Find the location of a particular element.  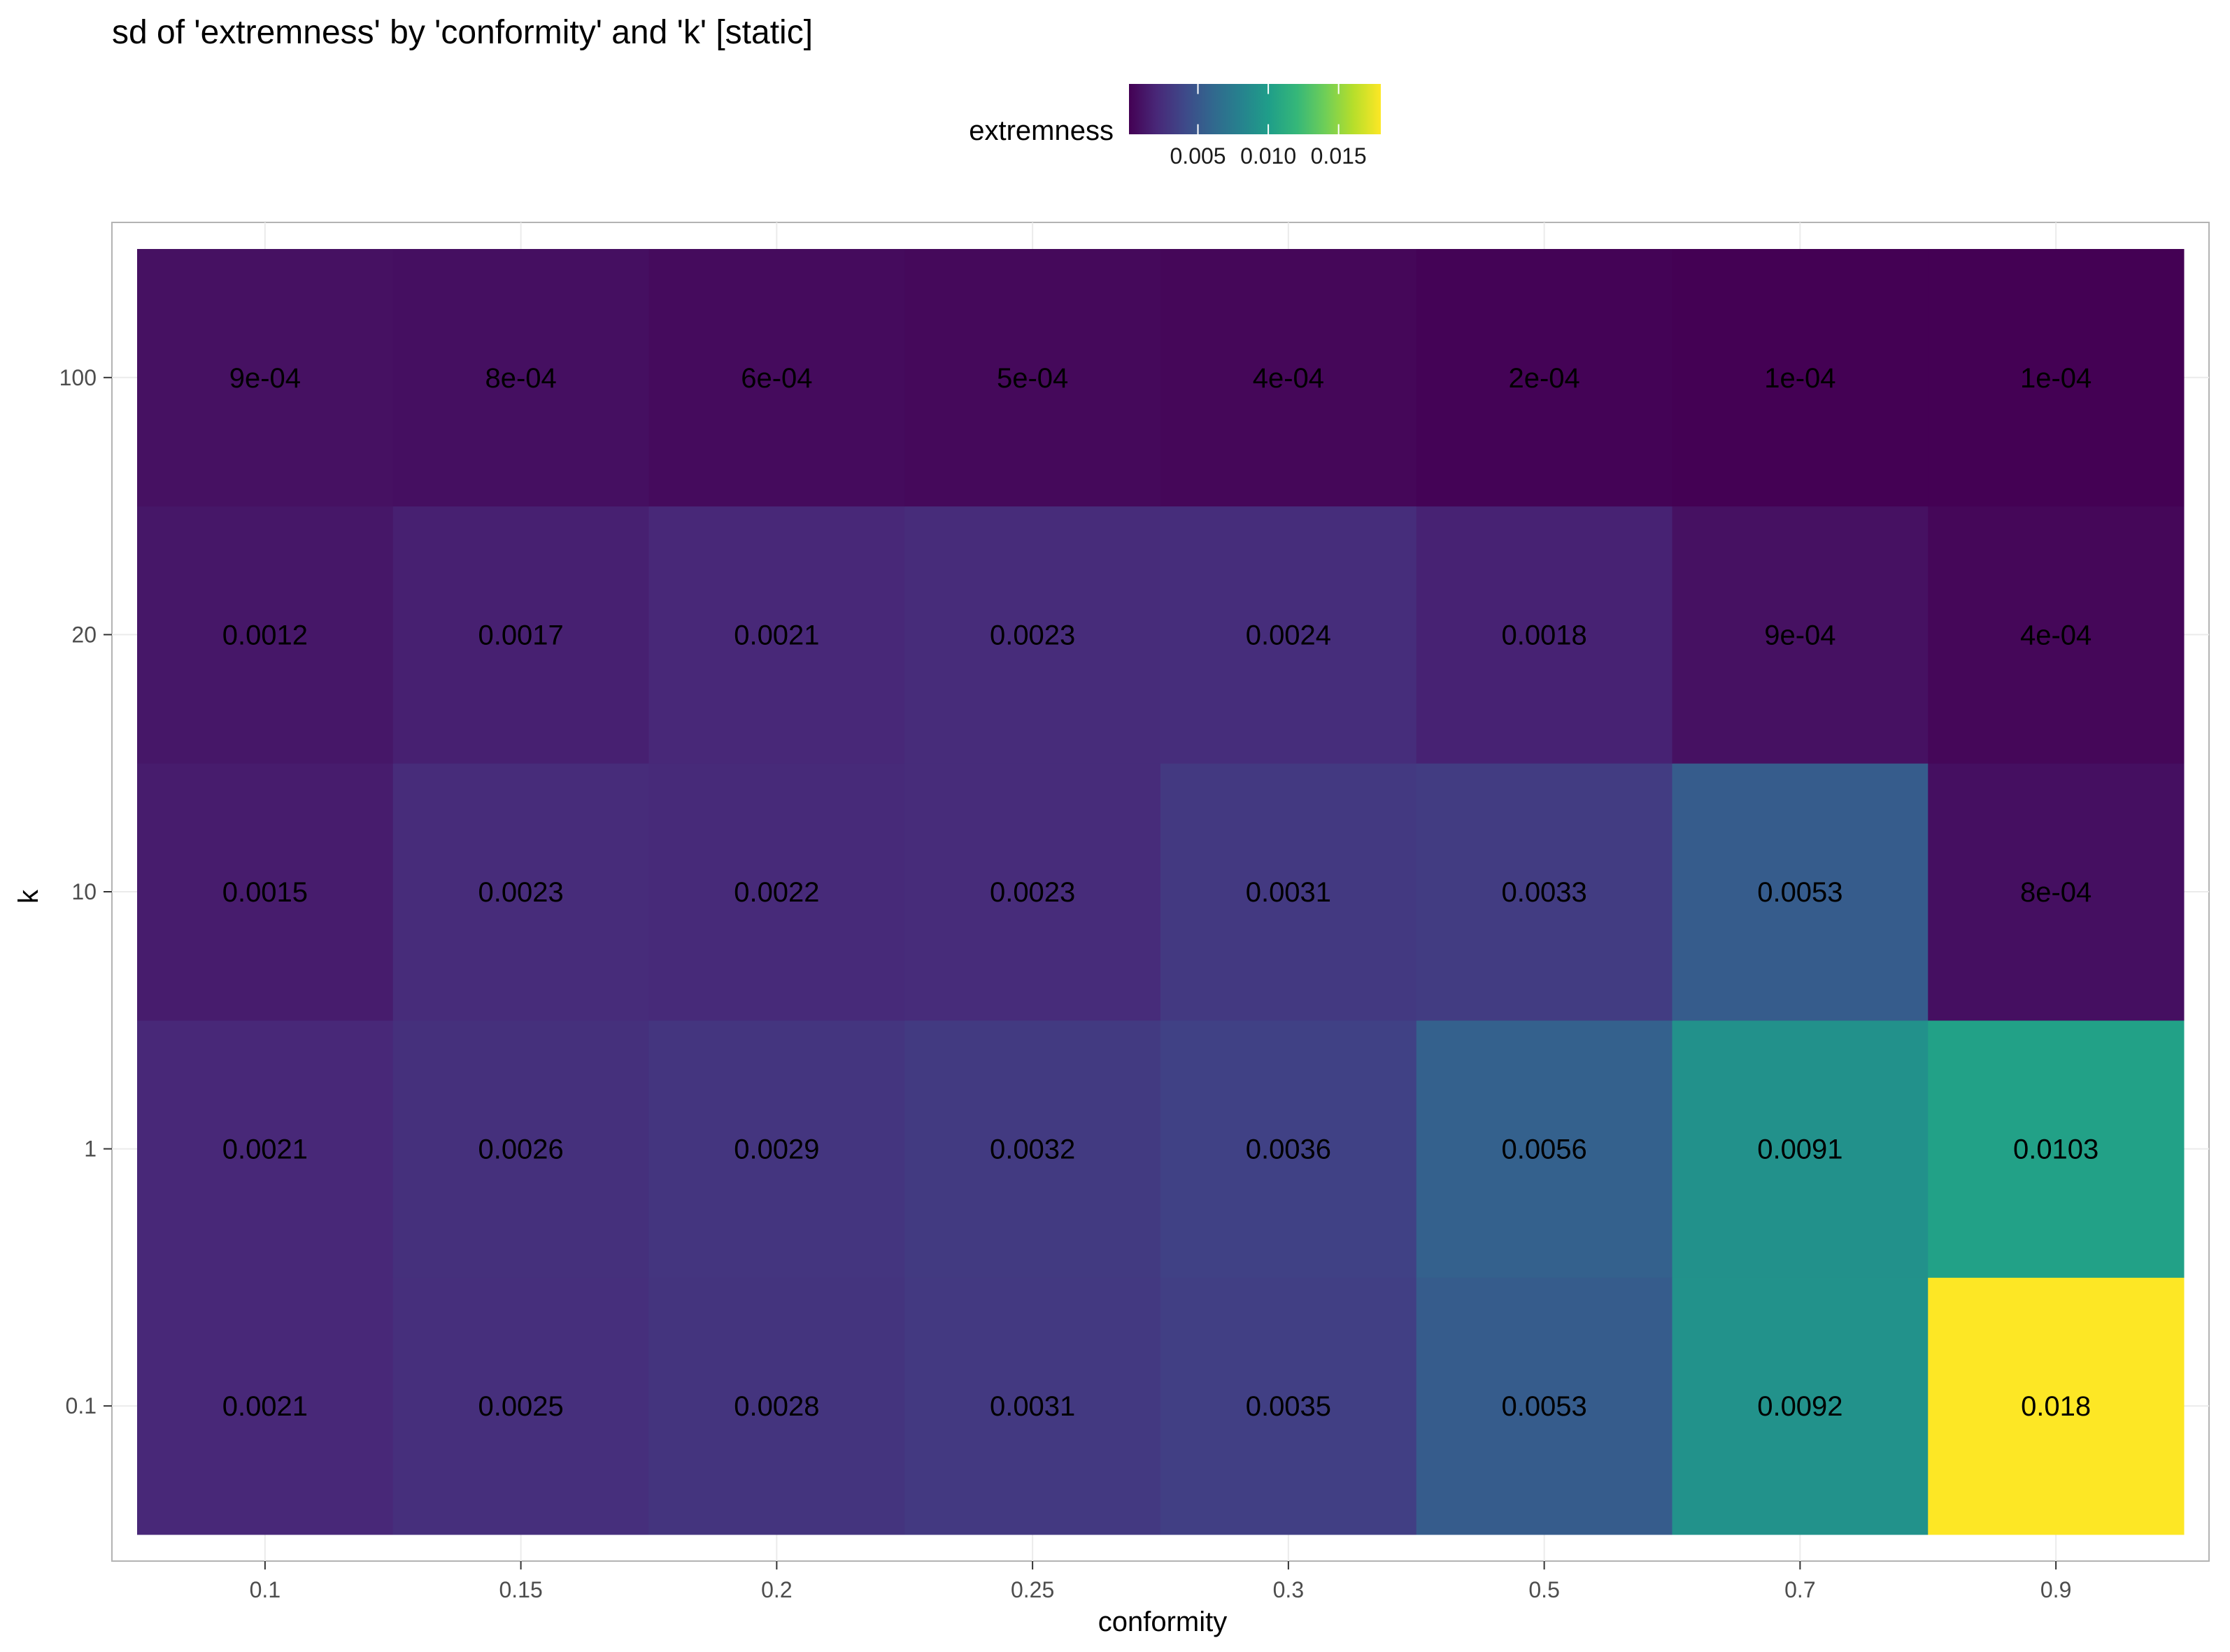

legend-tick-label: 0.005 is located at coordinates (1198, 156).